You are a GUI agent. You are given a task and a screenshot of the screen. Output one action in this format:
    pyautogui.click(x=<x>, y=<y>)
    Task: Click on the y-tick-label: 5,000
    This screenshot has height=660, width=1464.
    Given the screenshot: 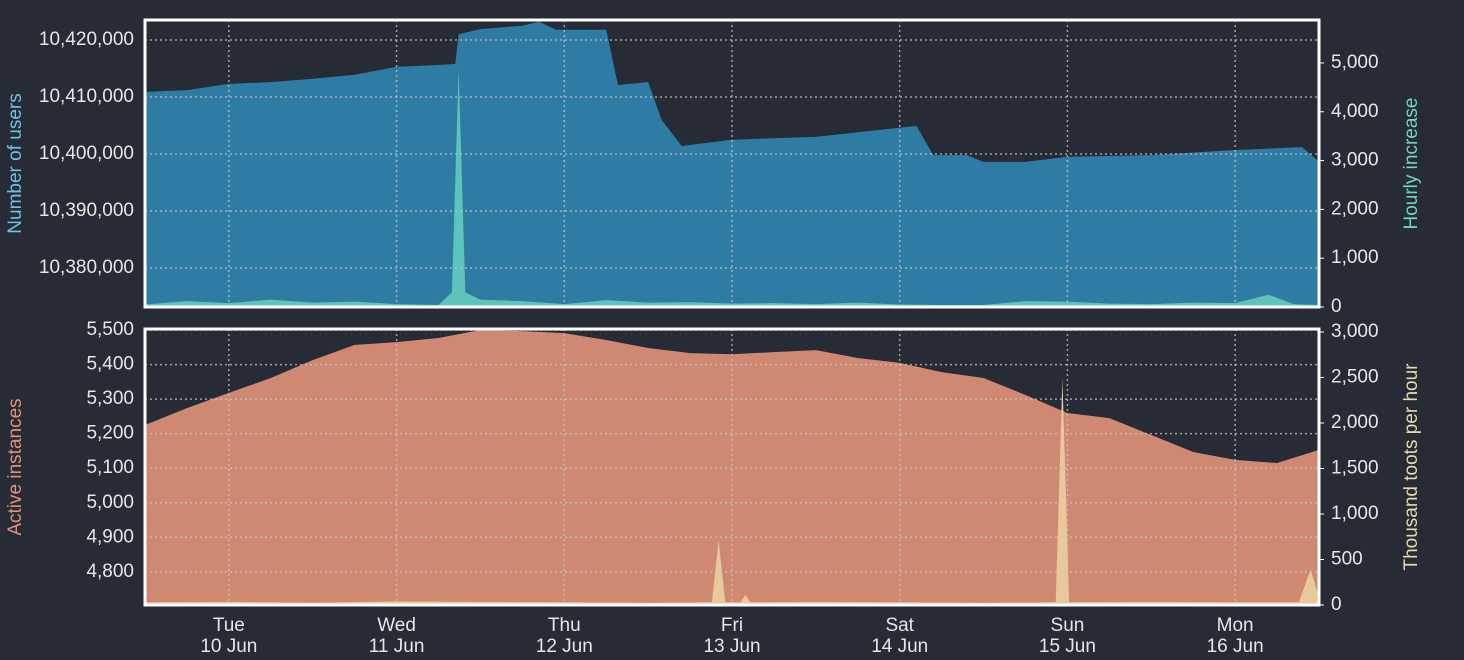 What is the action you would take?
    pyautogui.click(x=110, y=502)
    